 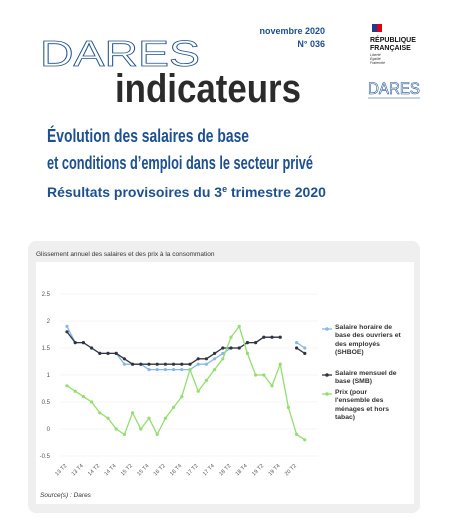 What do you see at coordinates (66, 495) in the screenshot?
I see `source: Source(s) : Dares` at bounding box center [66, 495].